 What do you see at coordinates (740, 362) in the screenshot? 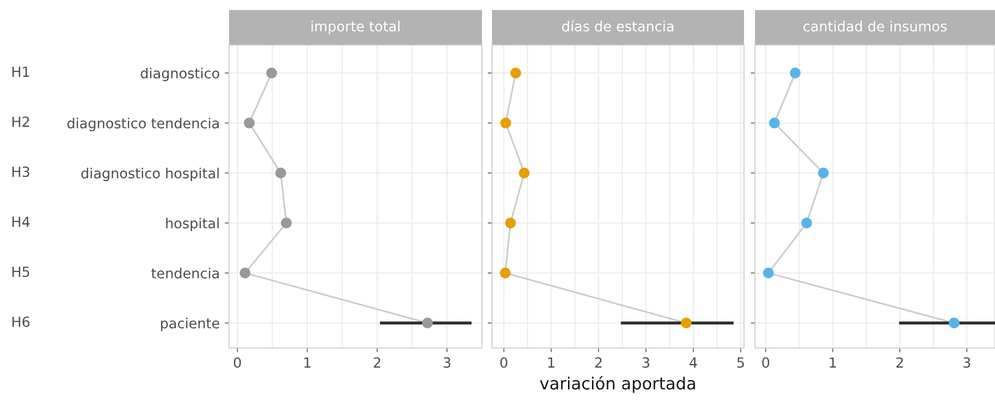
I see `x-tick-label: 5` at bounding box center [740, 362].